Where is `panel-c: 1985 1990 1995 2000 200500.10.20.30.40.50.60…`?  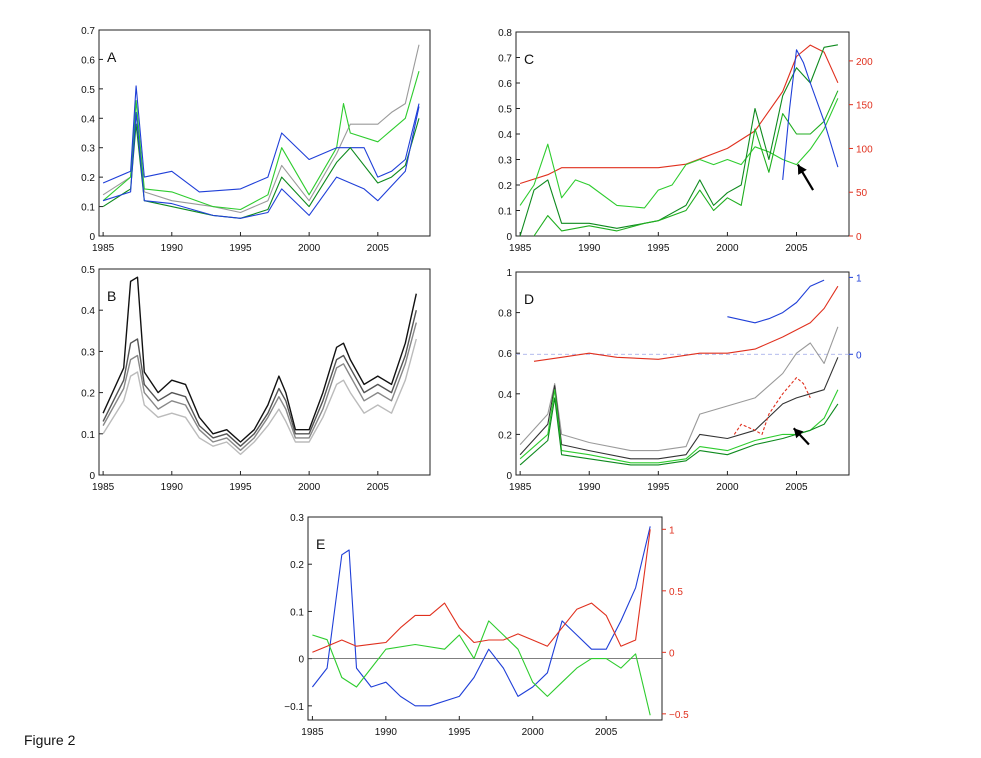 panel-c: 1985 1990 1995 2000 200500.10.20.30.40.50.60… is located at coordinates (685, 141).